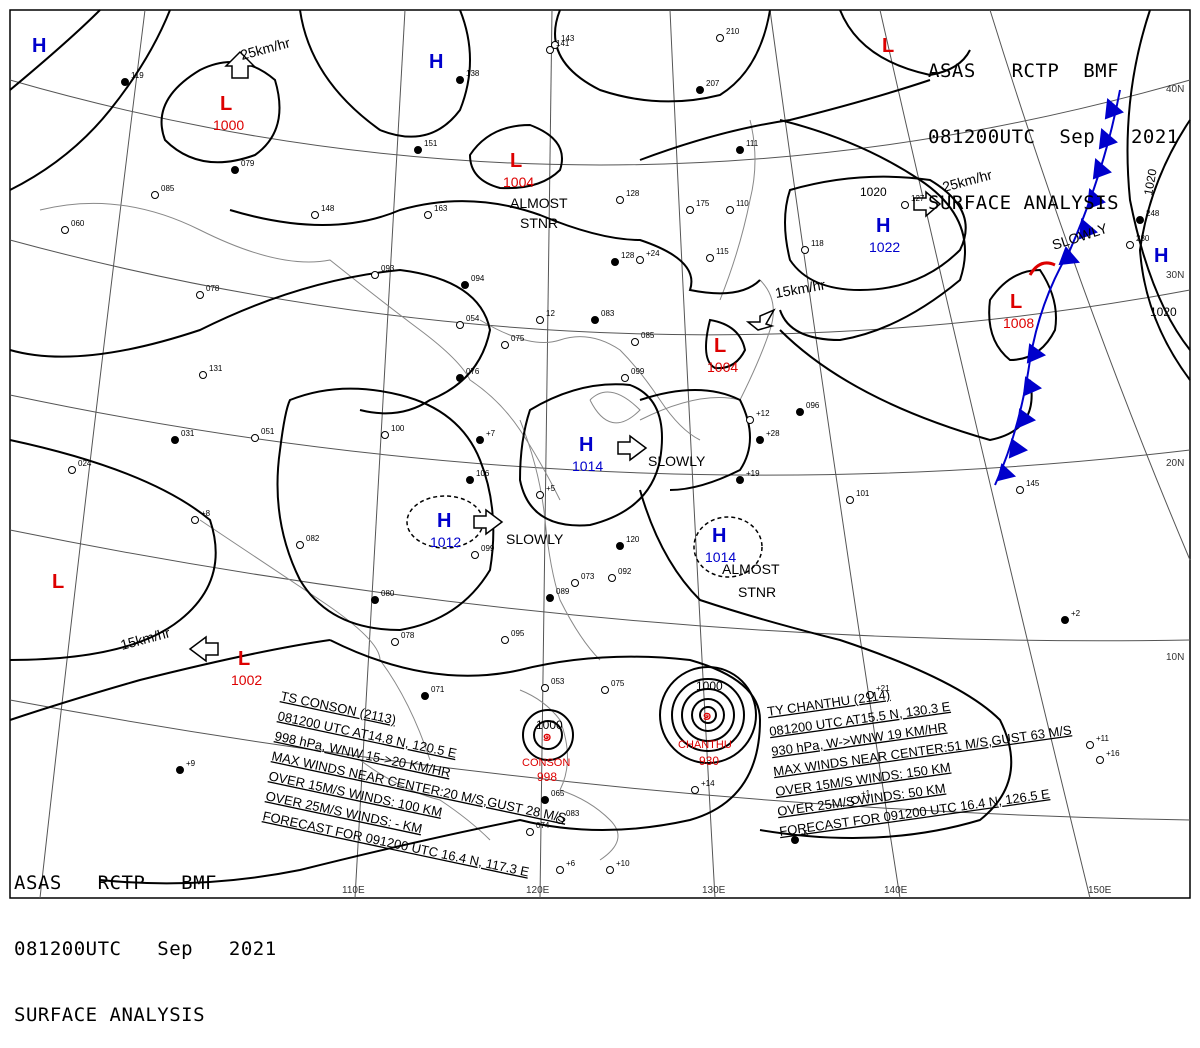 The image size is (1200, 1048). Describe the element at coordinates (812, 246) in the screenshot. I see `station-plot: 118` at that location.